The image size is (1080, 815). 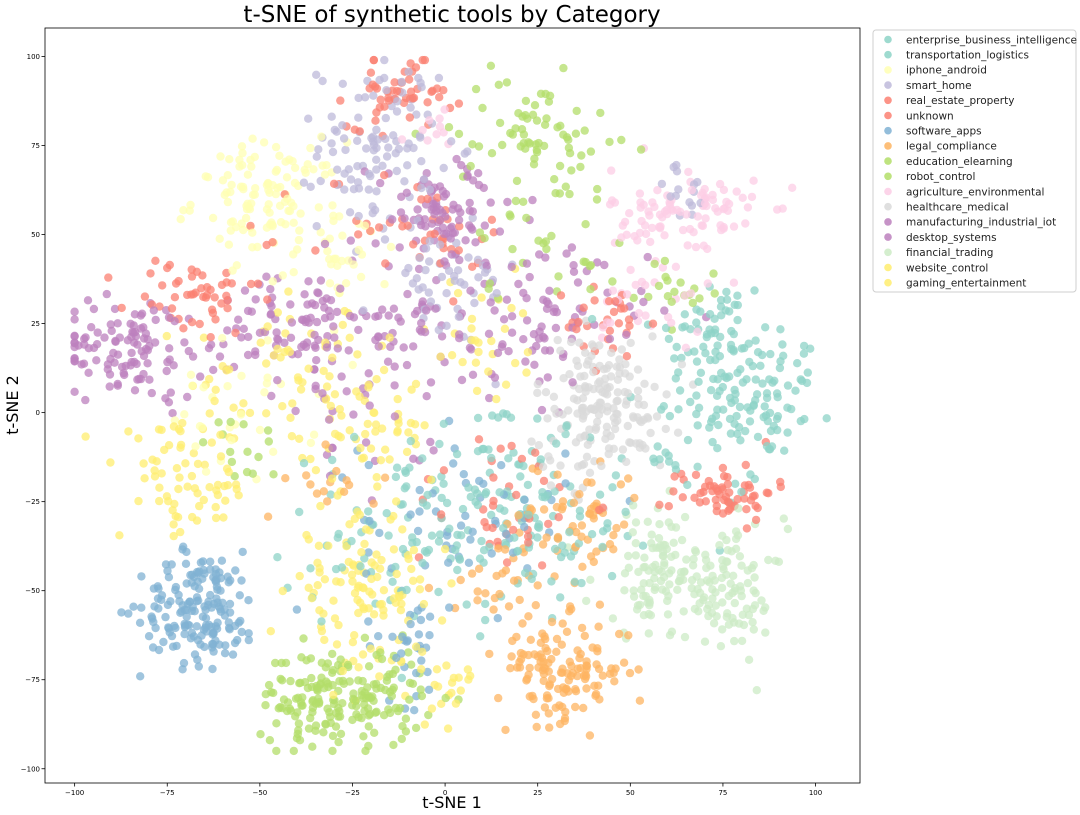 I want to click on y-tick-label: −25, so click(x=32, y=502).